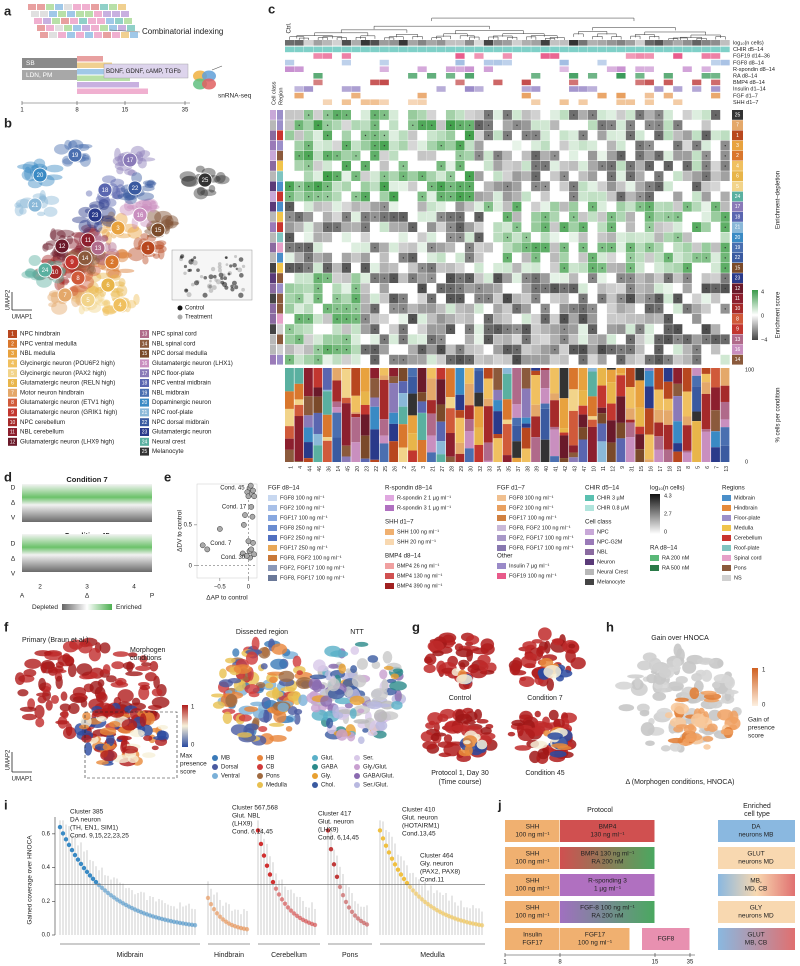 The width and height of the screenshot is (800, 966). What do you see at coordinates (738, 207) in the screenshot?
I see `row-cluster-label: 17` at bounding box center [738, 207].